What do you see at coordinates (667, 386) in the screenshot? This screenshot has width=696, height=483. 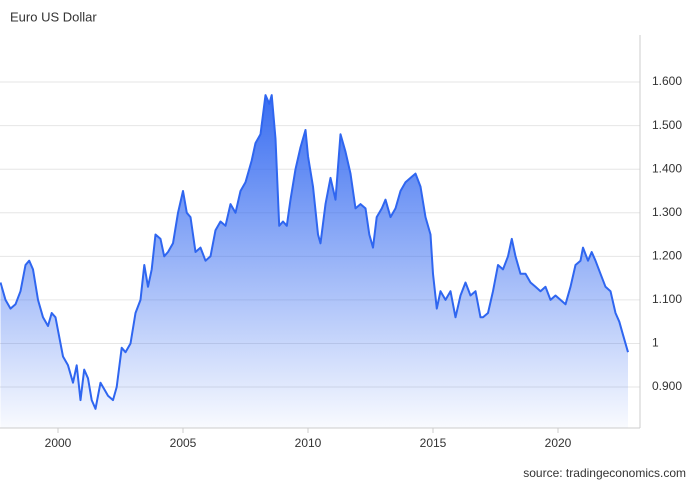 I see `y-tick-label: 0.900` at bounding box center [667, 386].